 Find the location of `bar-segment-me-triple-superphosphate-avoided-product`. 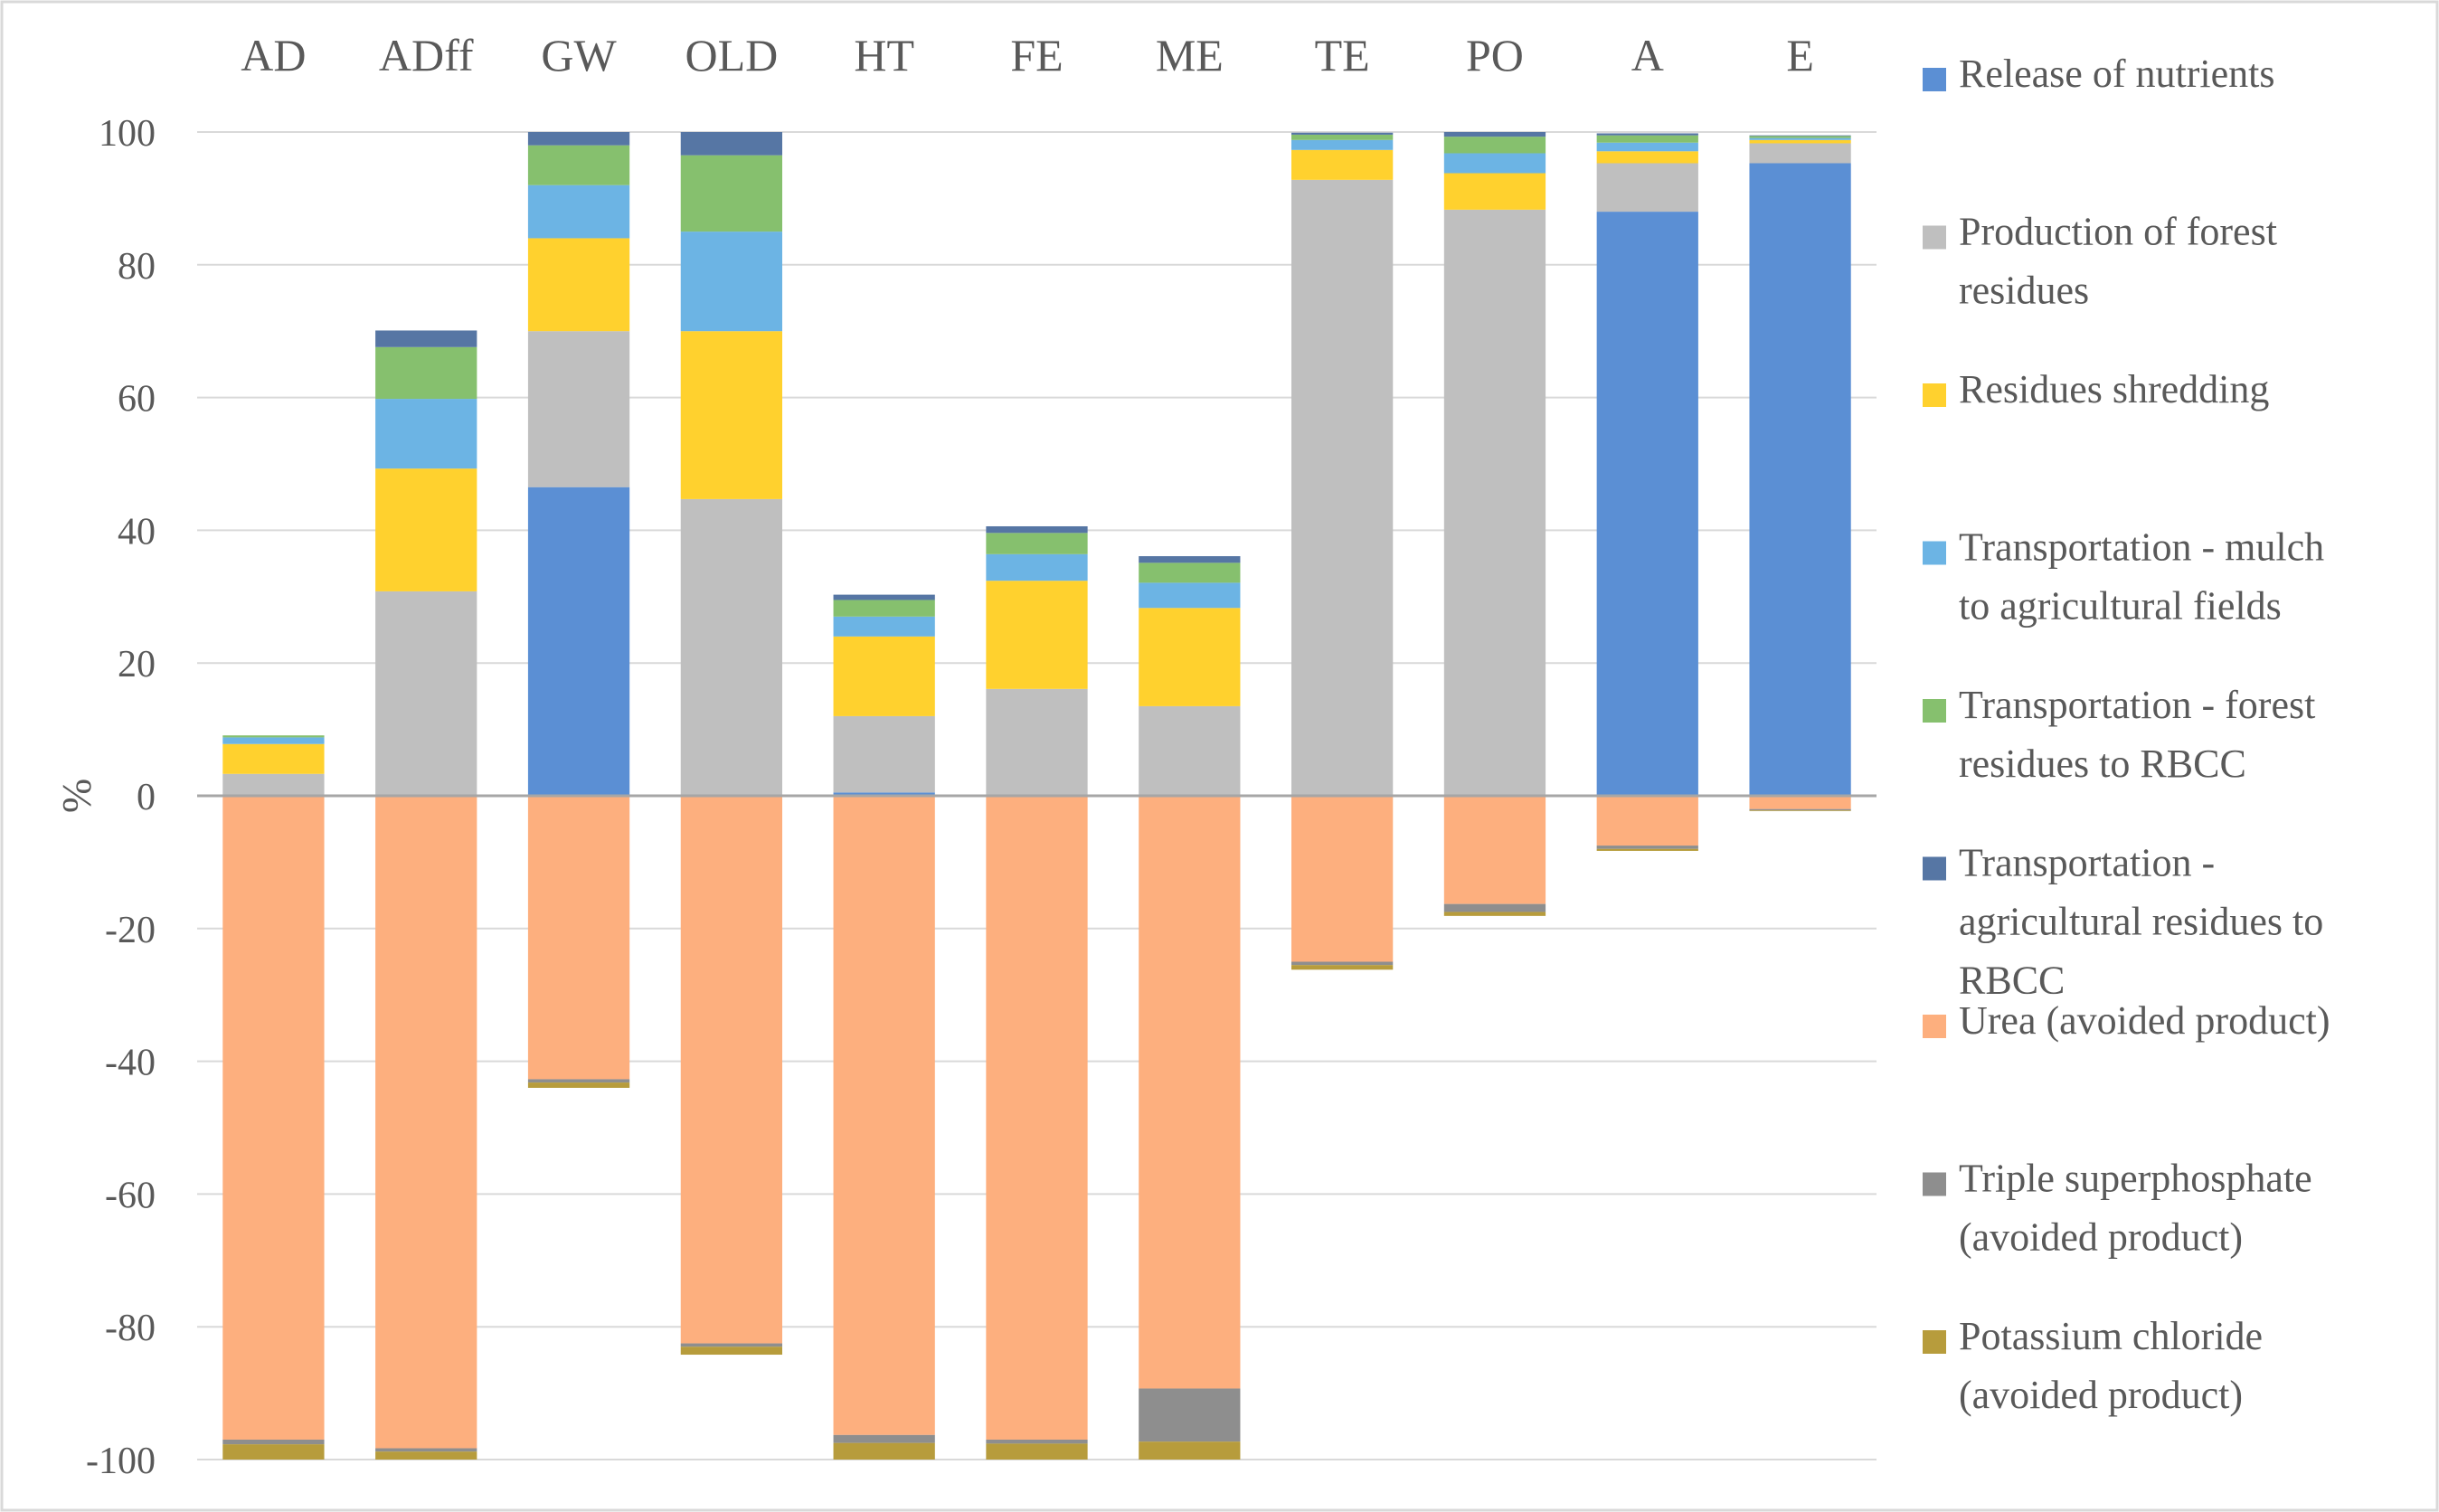

bar-segment-me-triple-superphosphate-avoided-product is located at coordinates (1190, 1415).